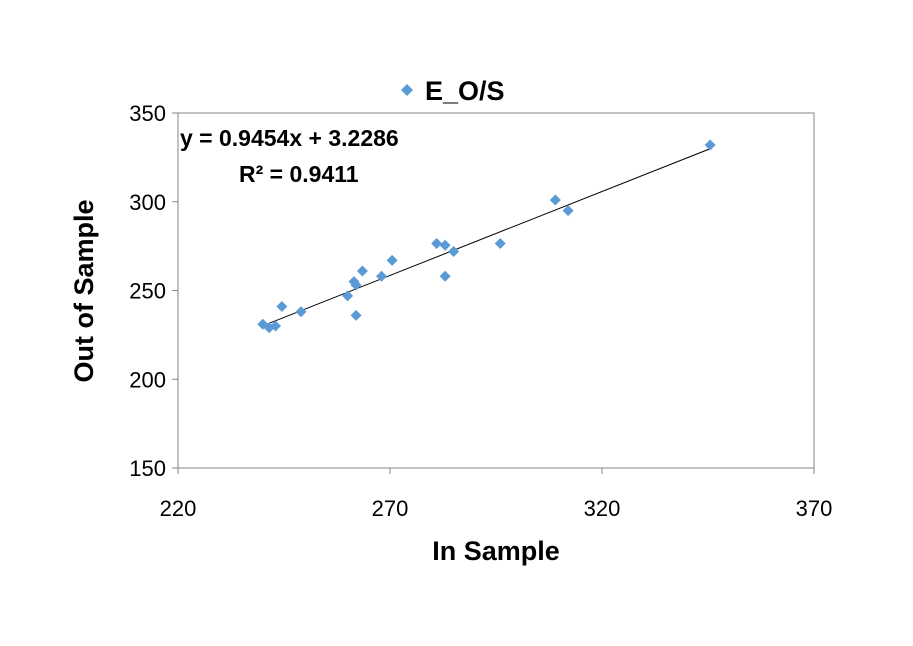 This screenshot has height=646, width=913. What do you see at coordinates (390, 508) in the screenshot?
I see `x-tick-label: 270` at bounding box center [390, 508].